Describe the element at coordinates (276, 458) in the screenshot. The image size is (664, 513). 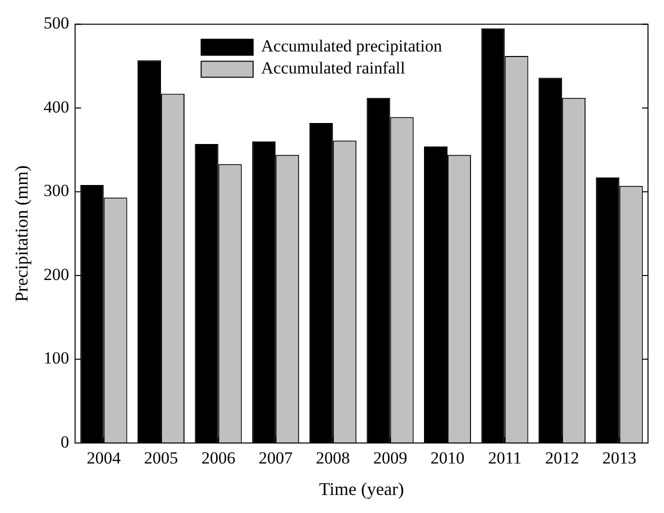
I see `x-tick-label: 2007` at that location.